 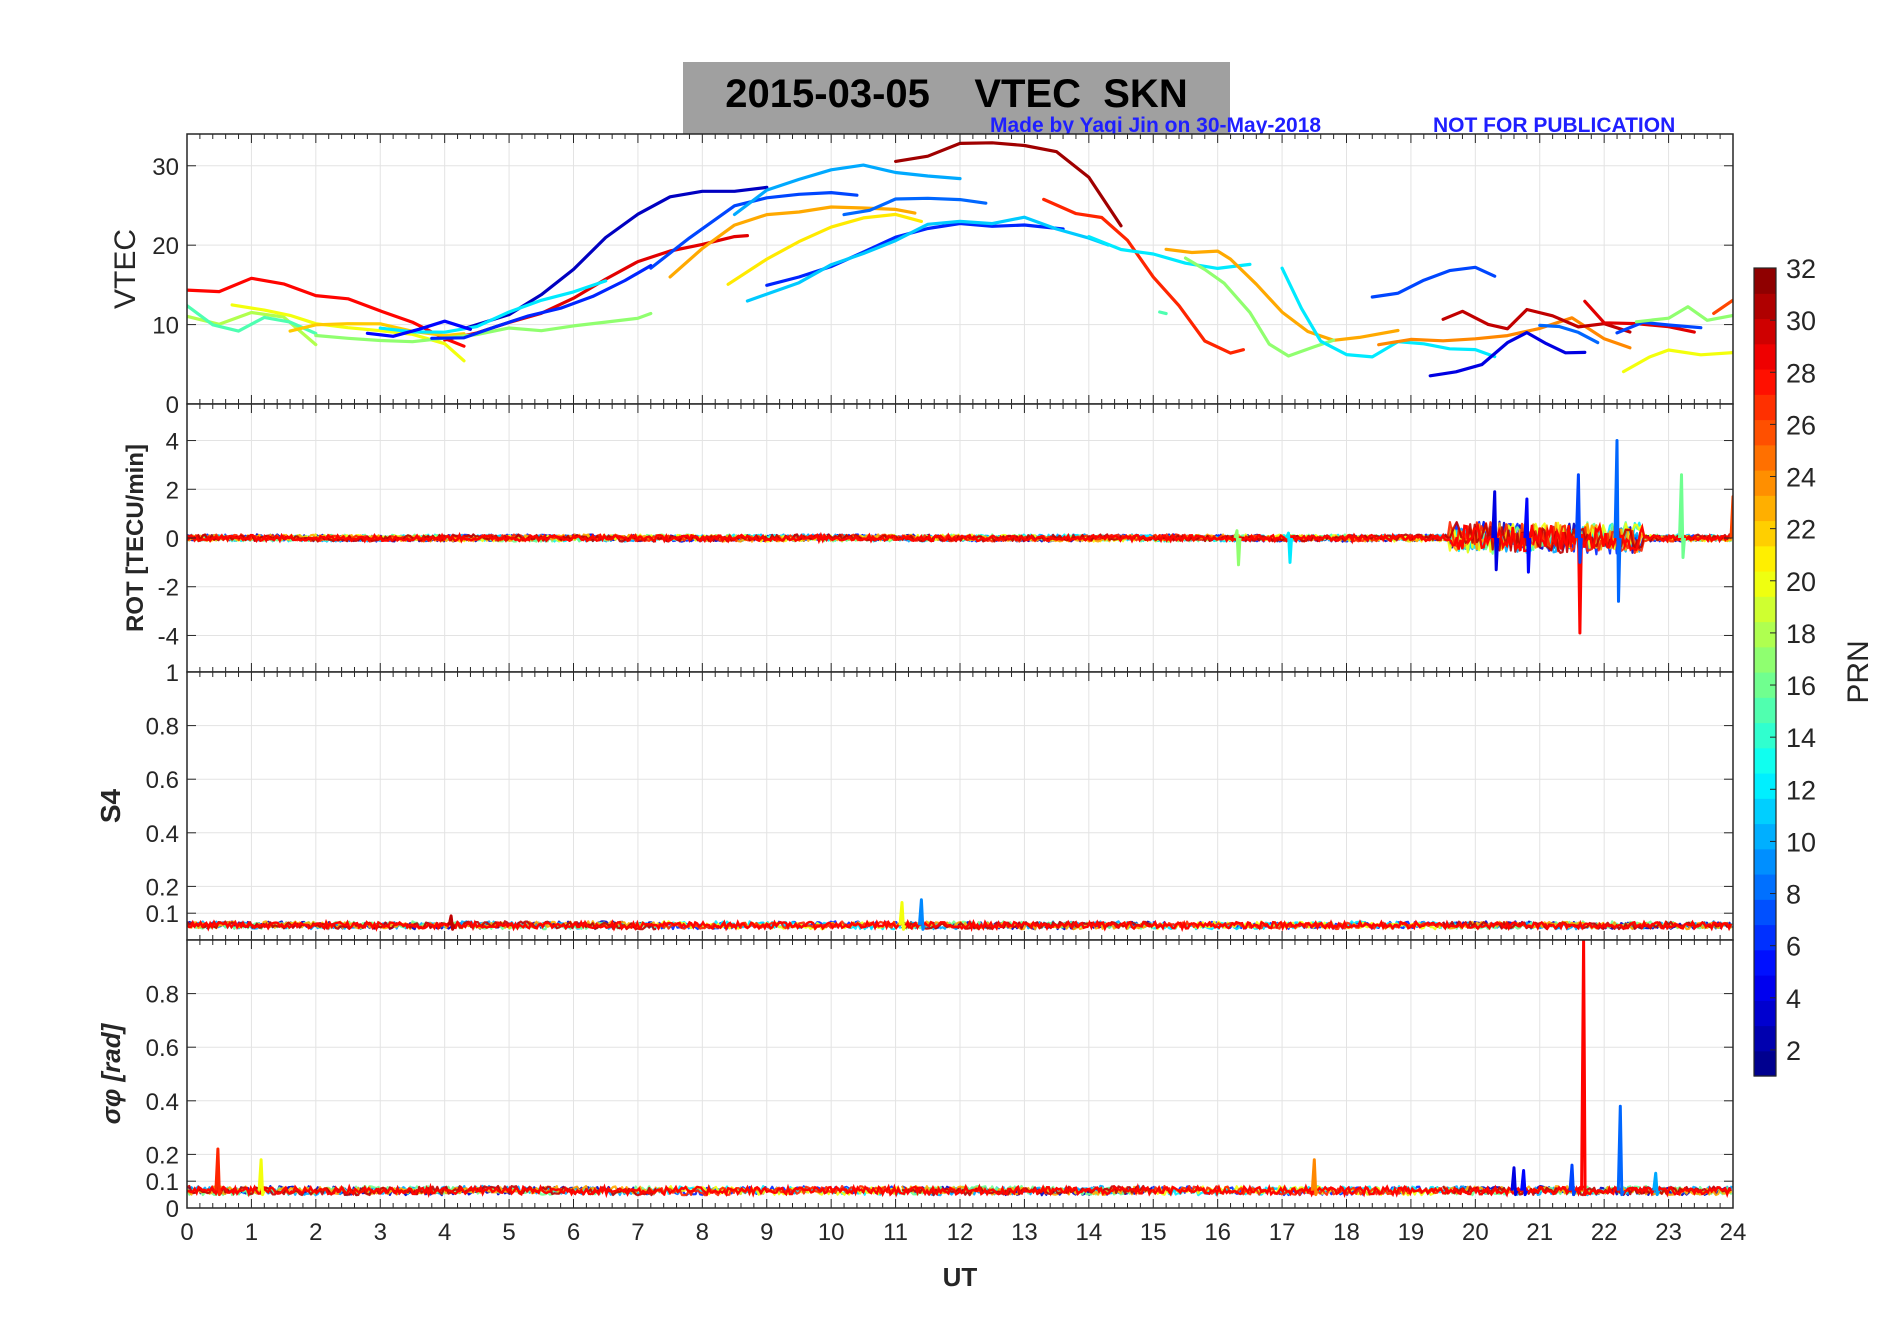 What do you see at coordinates (1801, 321) in the screenshot?
I see `colorbar-tick-label: 30` at bounding box center [1801, 321].